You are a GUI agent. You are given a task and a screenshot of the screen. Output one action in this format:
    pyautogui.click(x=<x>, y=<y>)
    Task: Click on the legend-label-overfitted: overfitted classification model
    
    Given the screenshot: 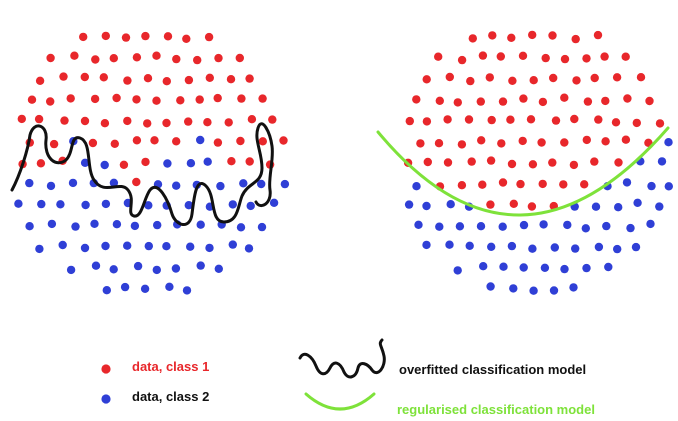 What is the action you would take?
    pyautogui.click(x=493, y=369)
    